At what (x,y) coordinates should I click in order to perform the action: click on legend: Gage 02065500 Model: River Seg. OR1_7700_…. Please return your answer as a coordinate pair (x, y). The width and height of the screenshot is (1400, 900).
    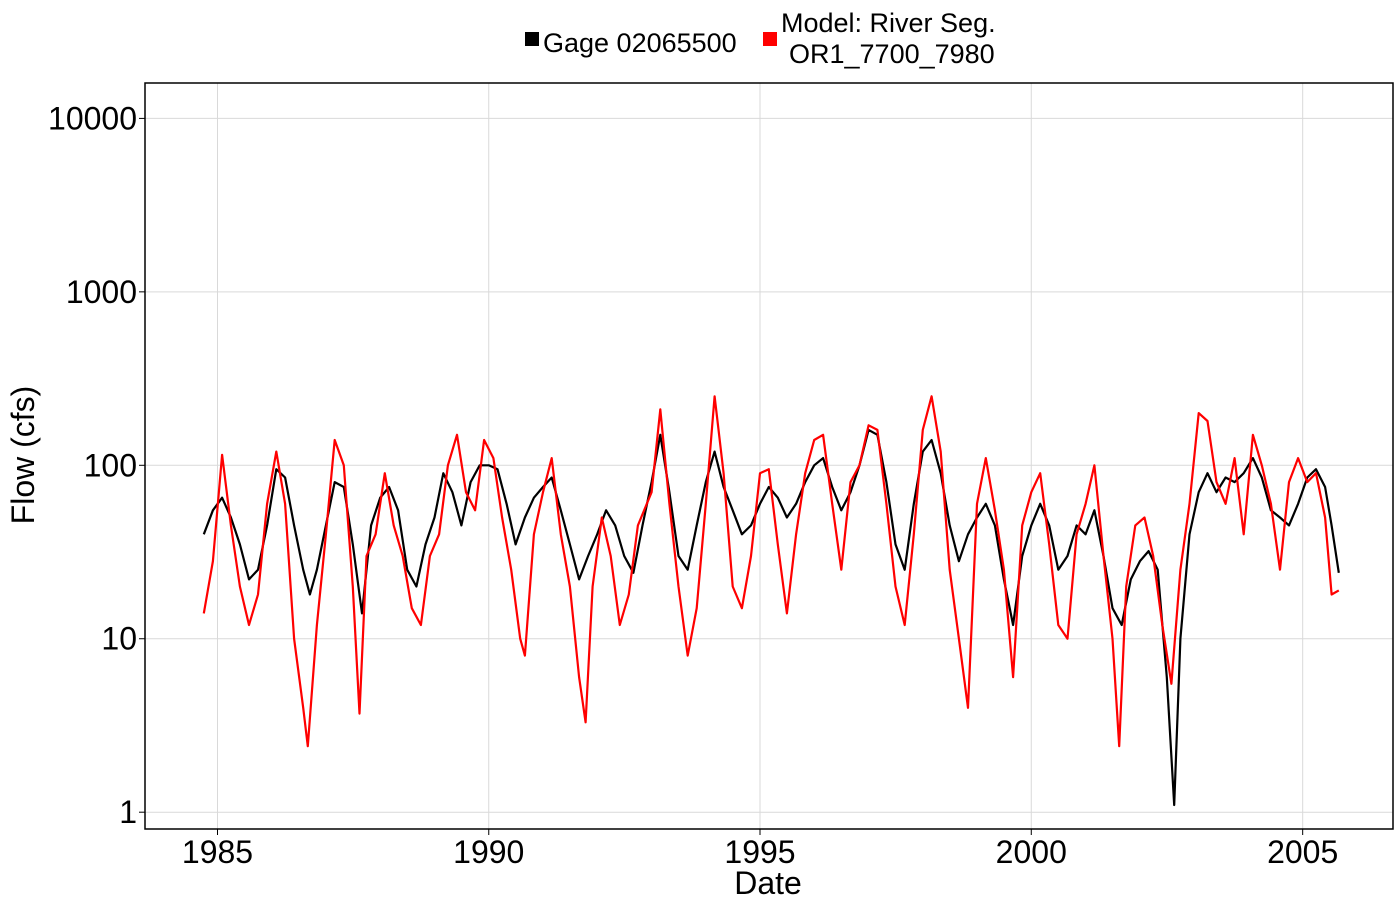
    Looking at the image, I should click on (760, 38).